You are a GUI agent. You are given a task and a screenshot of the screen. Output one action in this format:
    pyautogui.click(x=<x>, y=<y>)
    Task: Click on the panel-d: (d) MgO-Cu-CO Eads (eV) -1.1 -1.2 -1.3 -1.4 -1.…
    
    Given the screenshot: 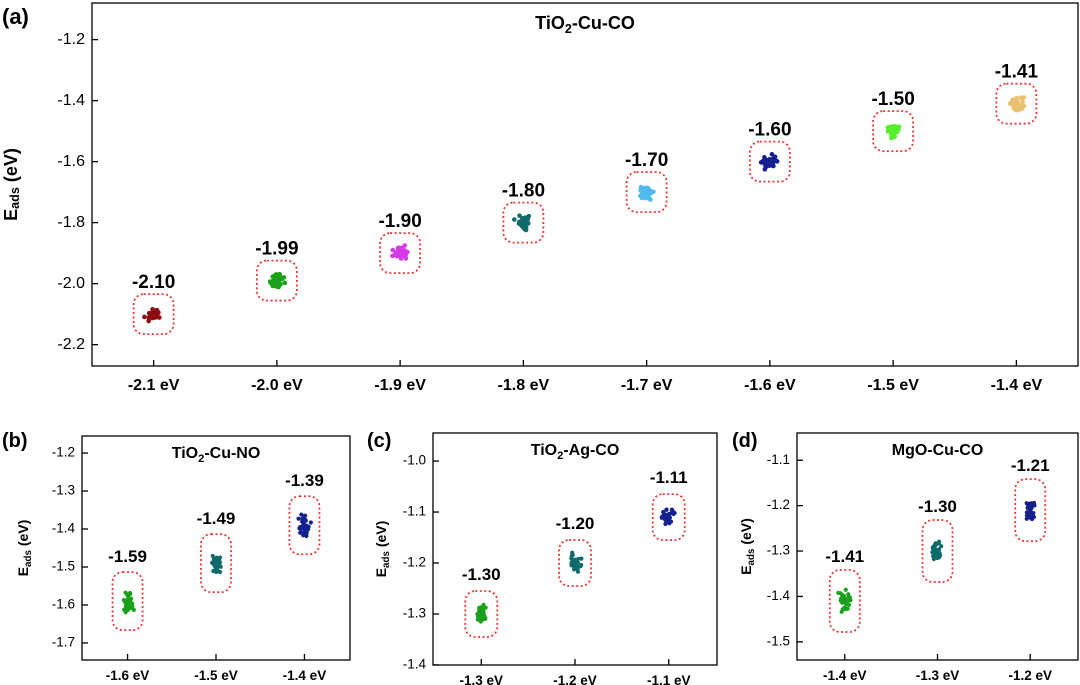 What is the action you would take?
    pyautogui.click(x=905, y=556)
    